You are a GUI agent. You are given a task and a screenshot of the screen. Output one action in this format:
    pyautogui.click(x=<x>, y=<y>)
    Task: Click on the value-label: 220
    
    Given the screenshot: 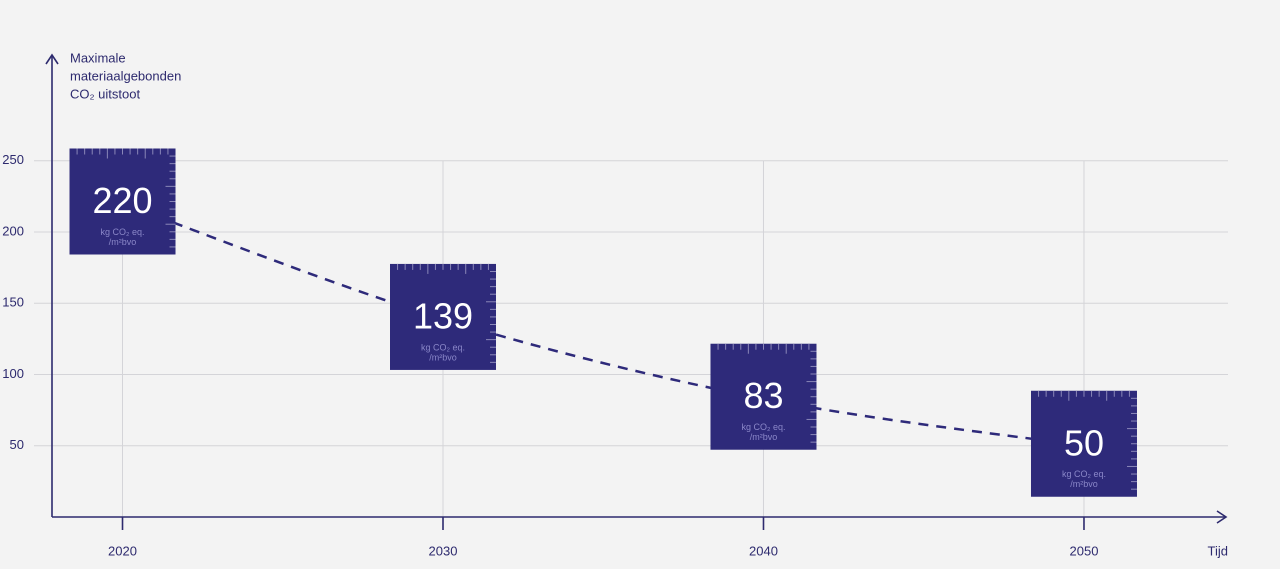 What is the action you would take?
    pyautogui.click(x=122, y=200)
    